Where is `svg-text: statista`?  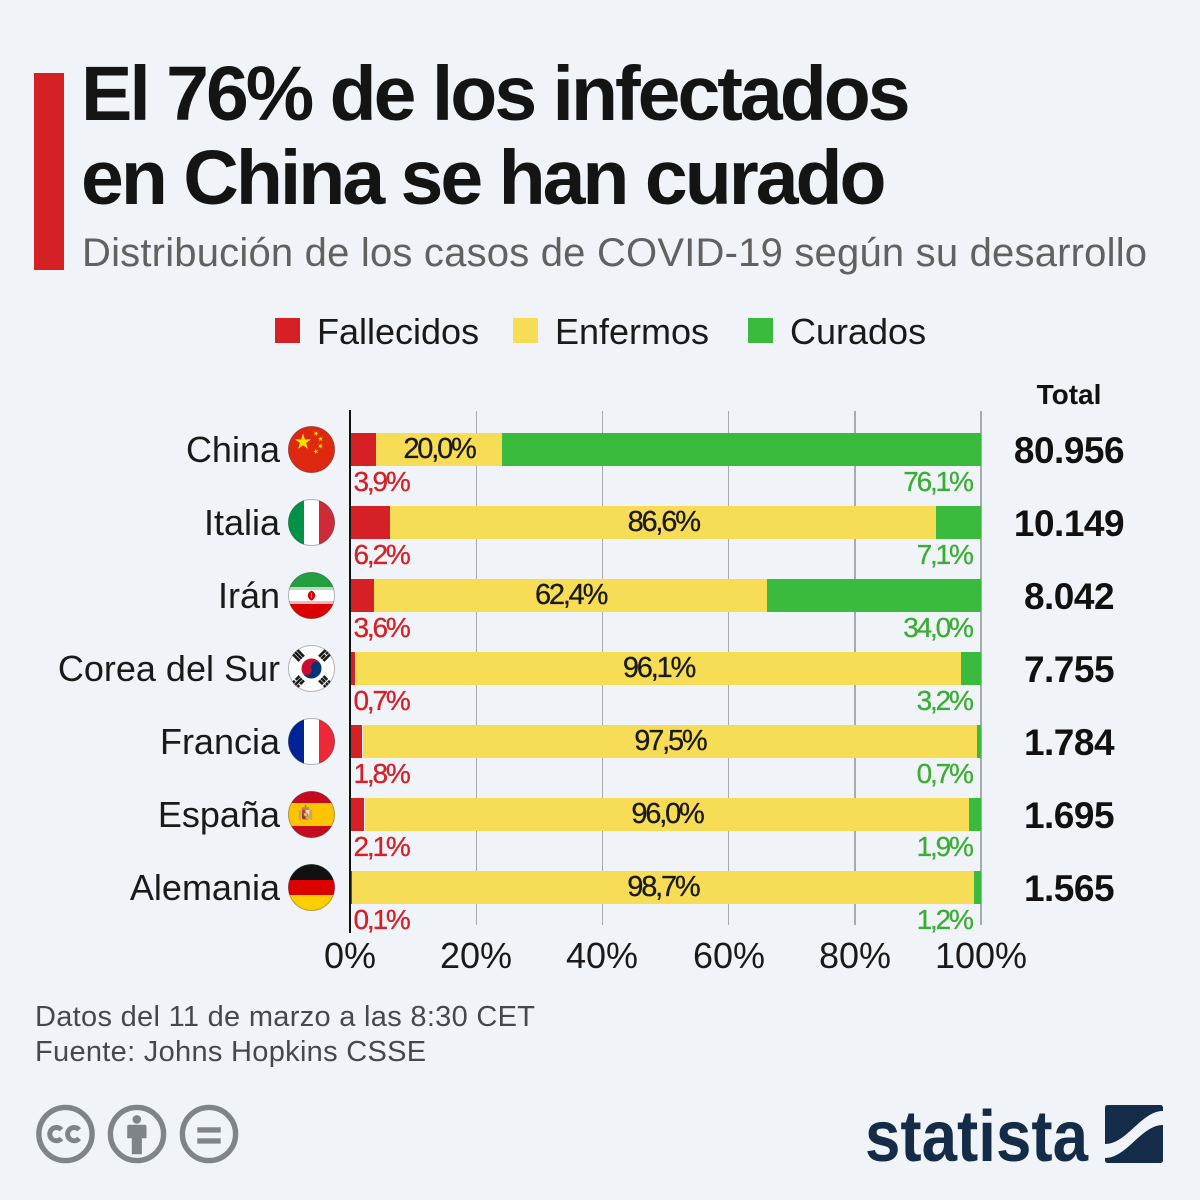
svg-text: statista is located at coordinates (977, 1135).